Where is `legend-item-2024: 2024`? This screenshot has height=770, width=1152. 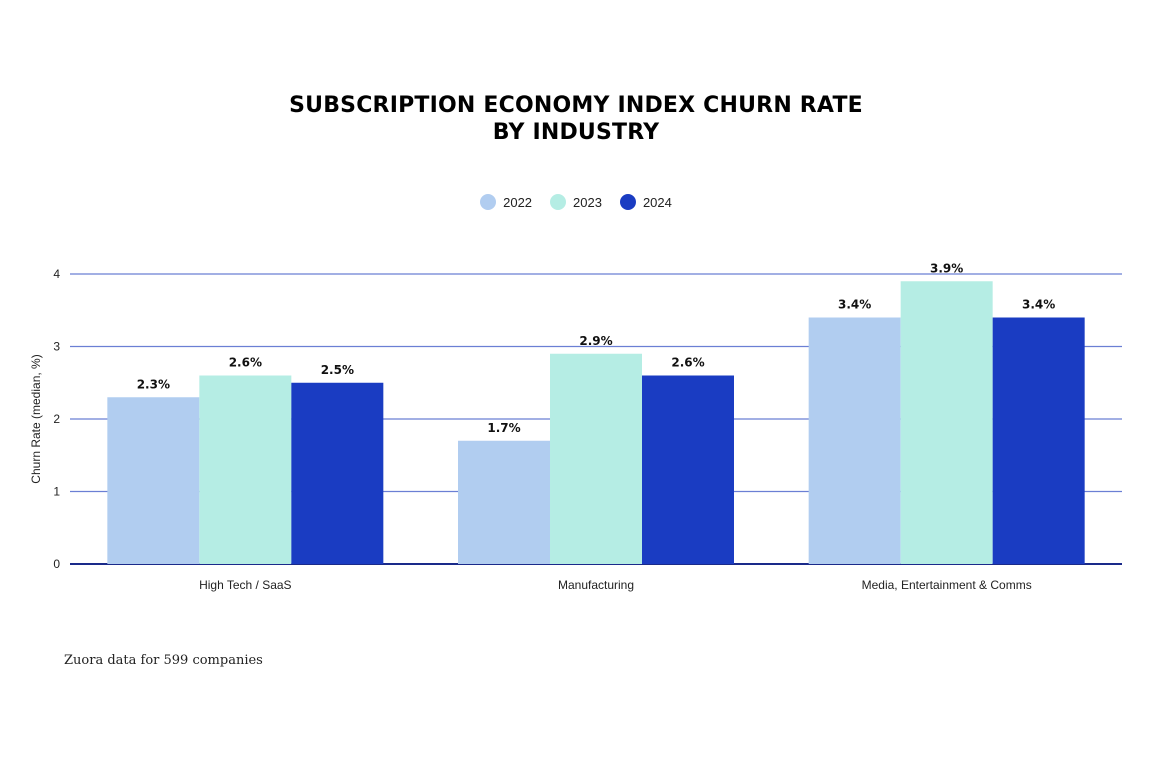
legend-item-2024: 2024 is located at coordinates (645, 202).